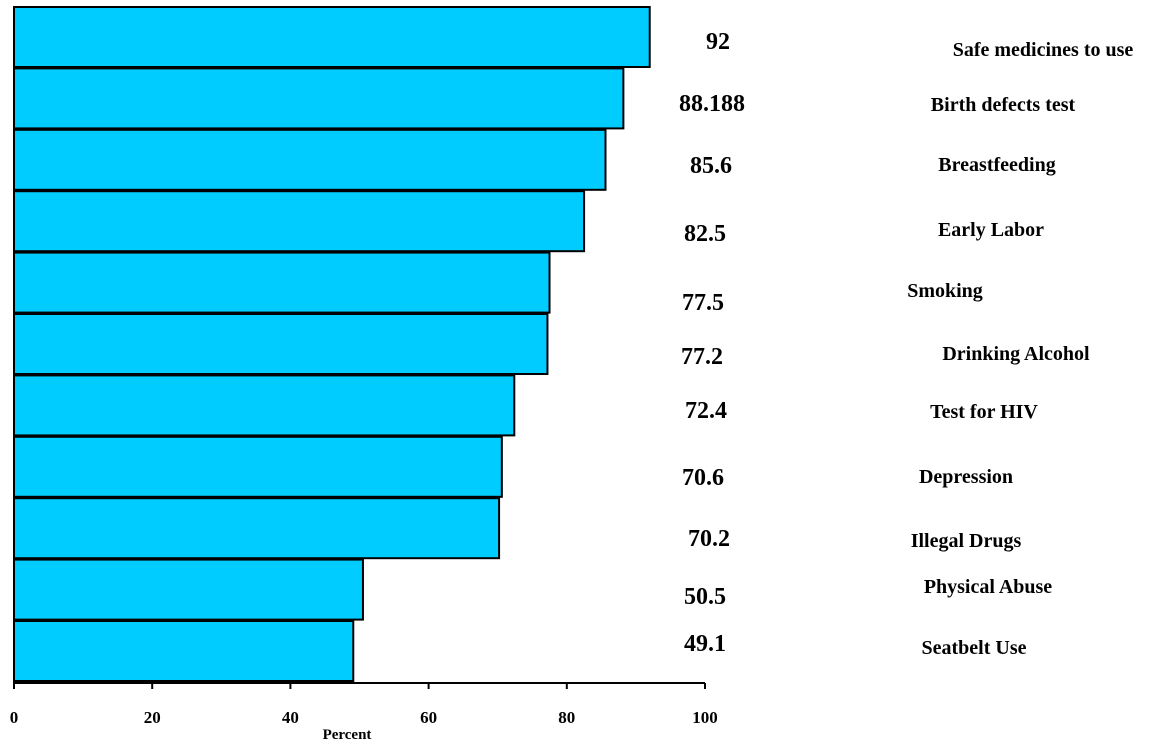 This screenshot has height=749, width=1172. I want to click on value-label: 49.1, so click(705, 644).